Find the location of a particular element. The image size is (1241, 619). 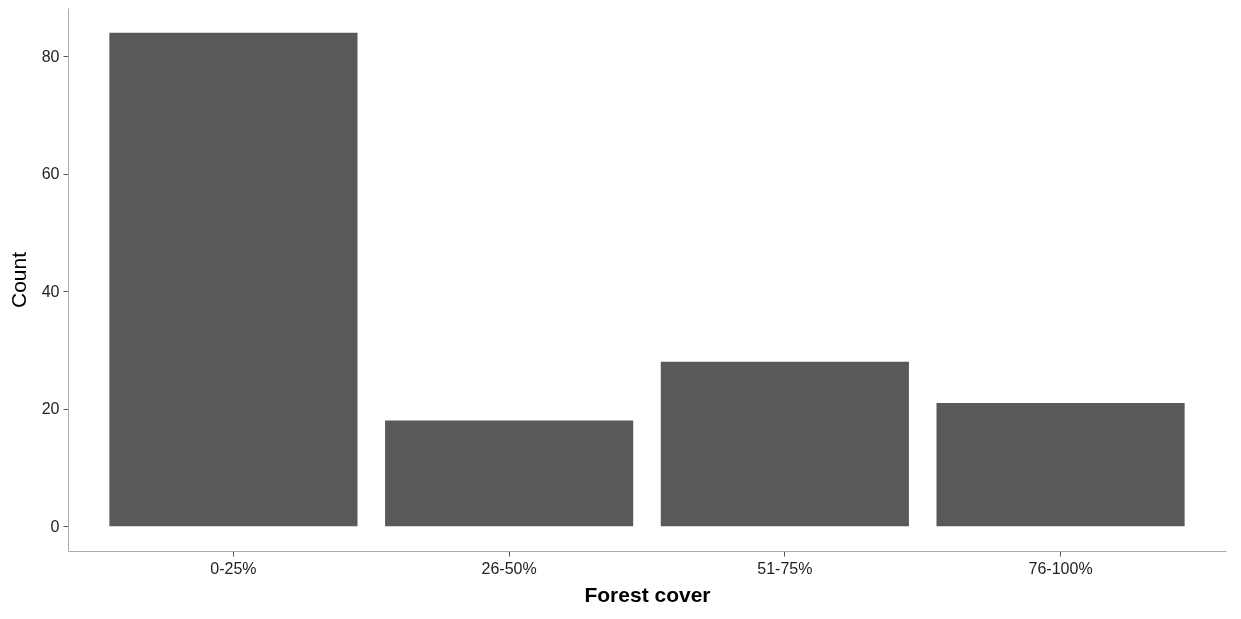

x-tick-label: 76-100% is located at coordinates (1060, 568).